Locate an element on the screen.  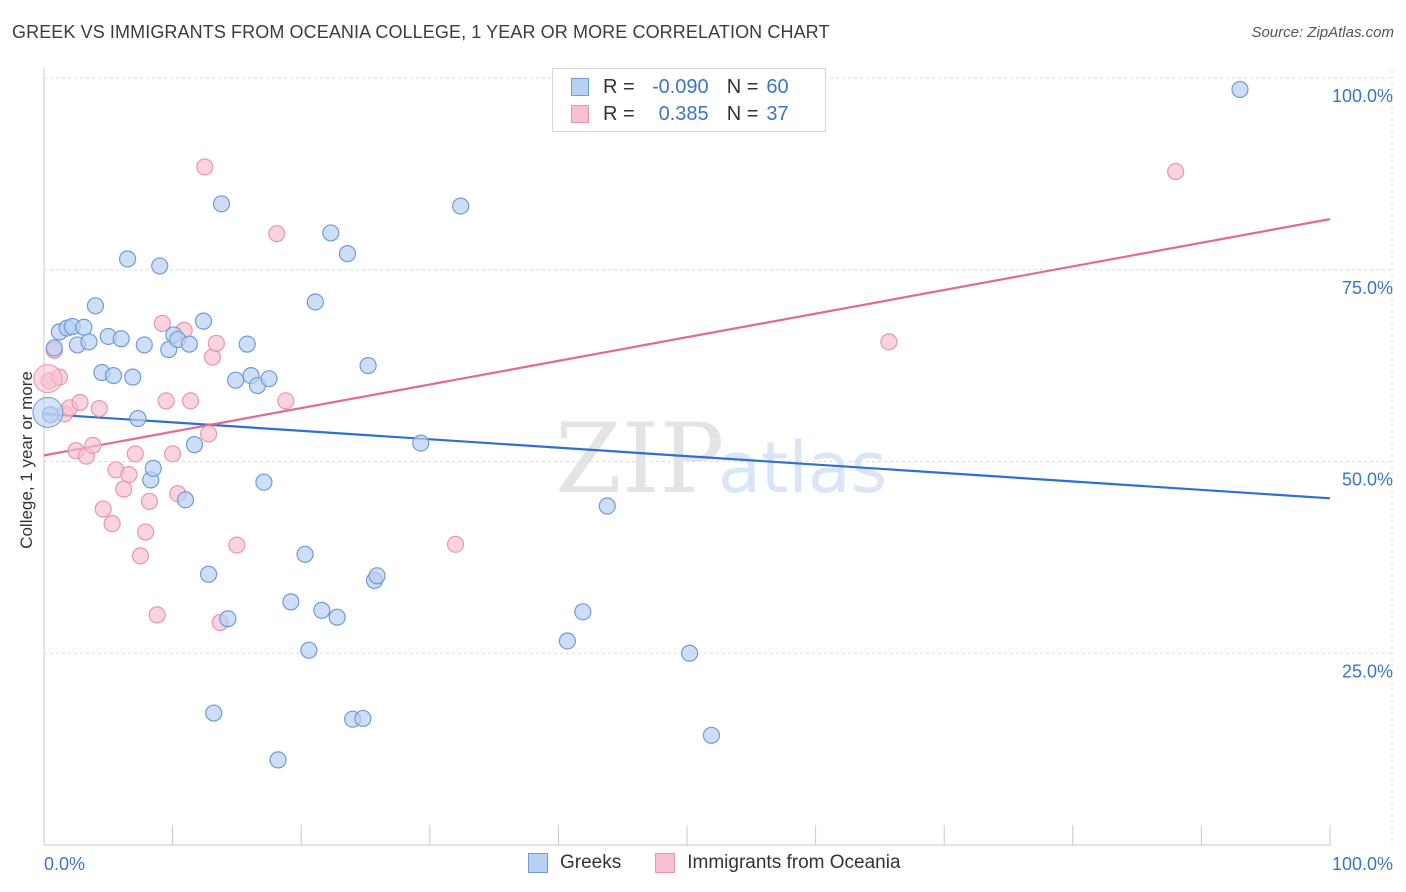
stats-legend: R = -0.090 N = 60 R = 0.385 N = 37 is located at coordinates (689, 100).